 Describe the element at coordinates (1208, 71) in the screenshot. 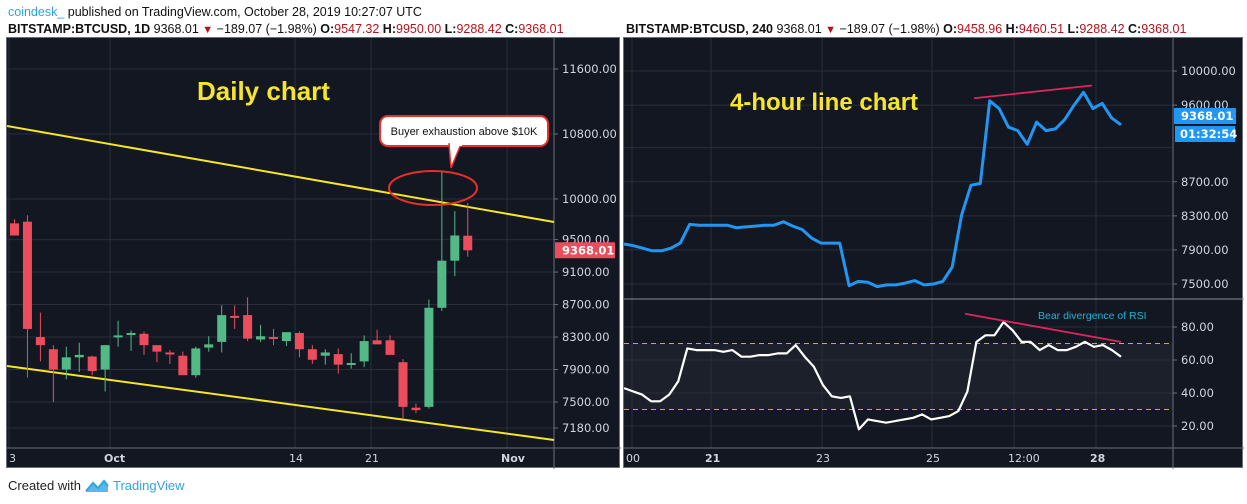

I see `price-tick-label: 10000.00` at that location.